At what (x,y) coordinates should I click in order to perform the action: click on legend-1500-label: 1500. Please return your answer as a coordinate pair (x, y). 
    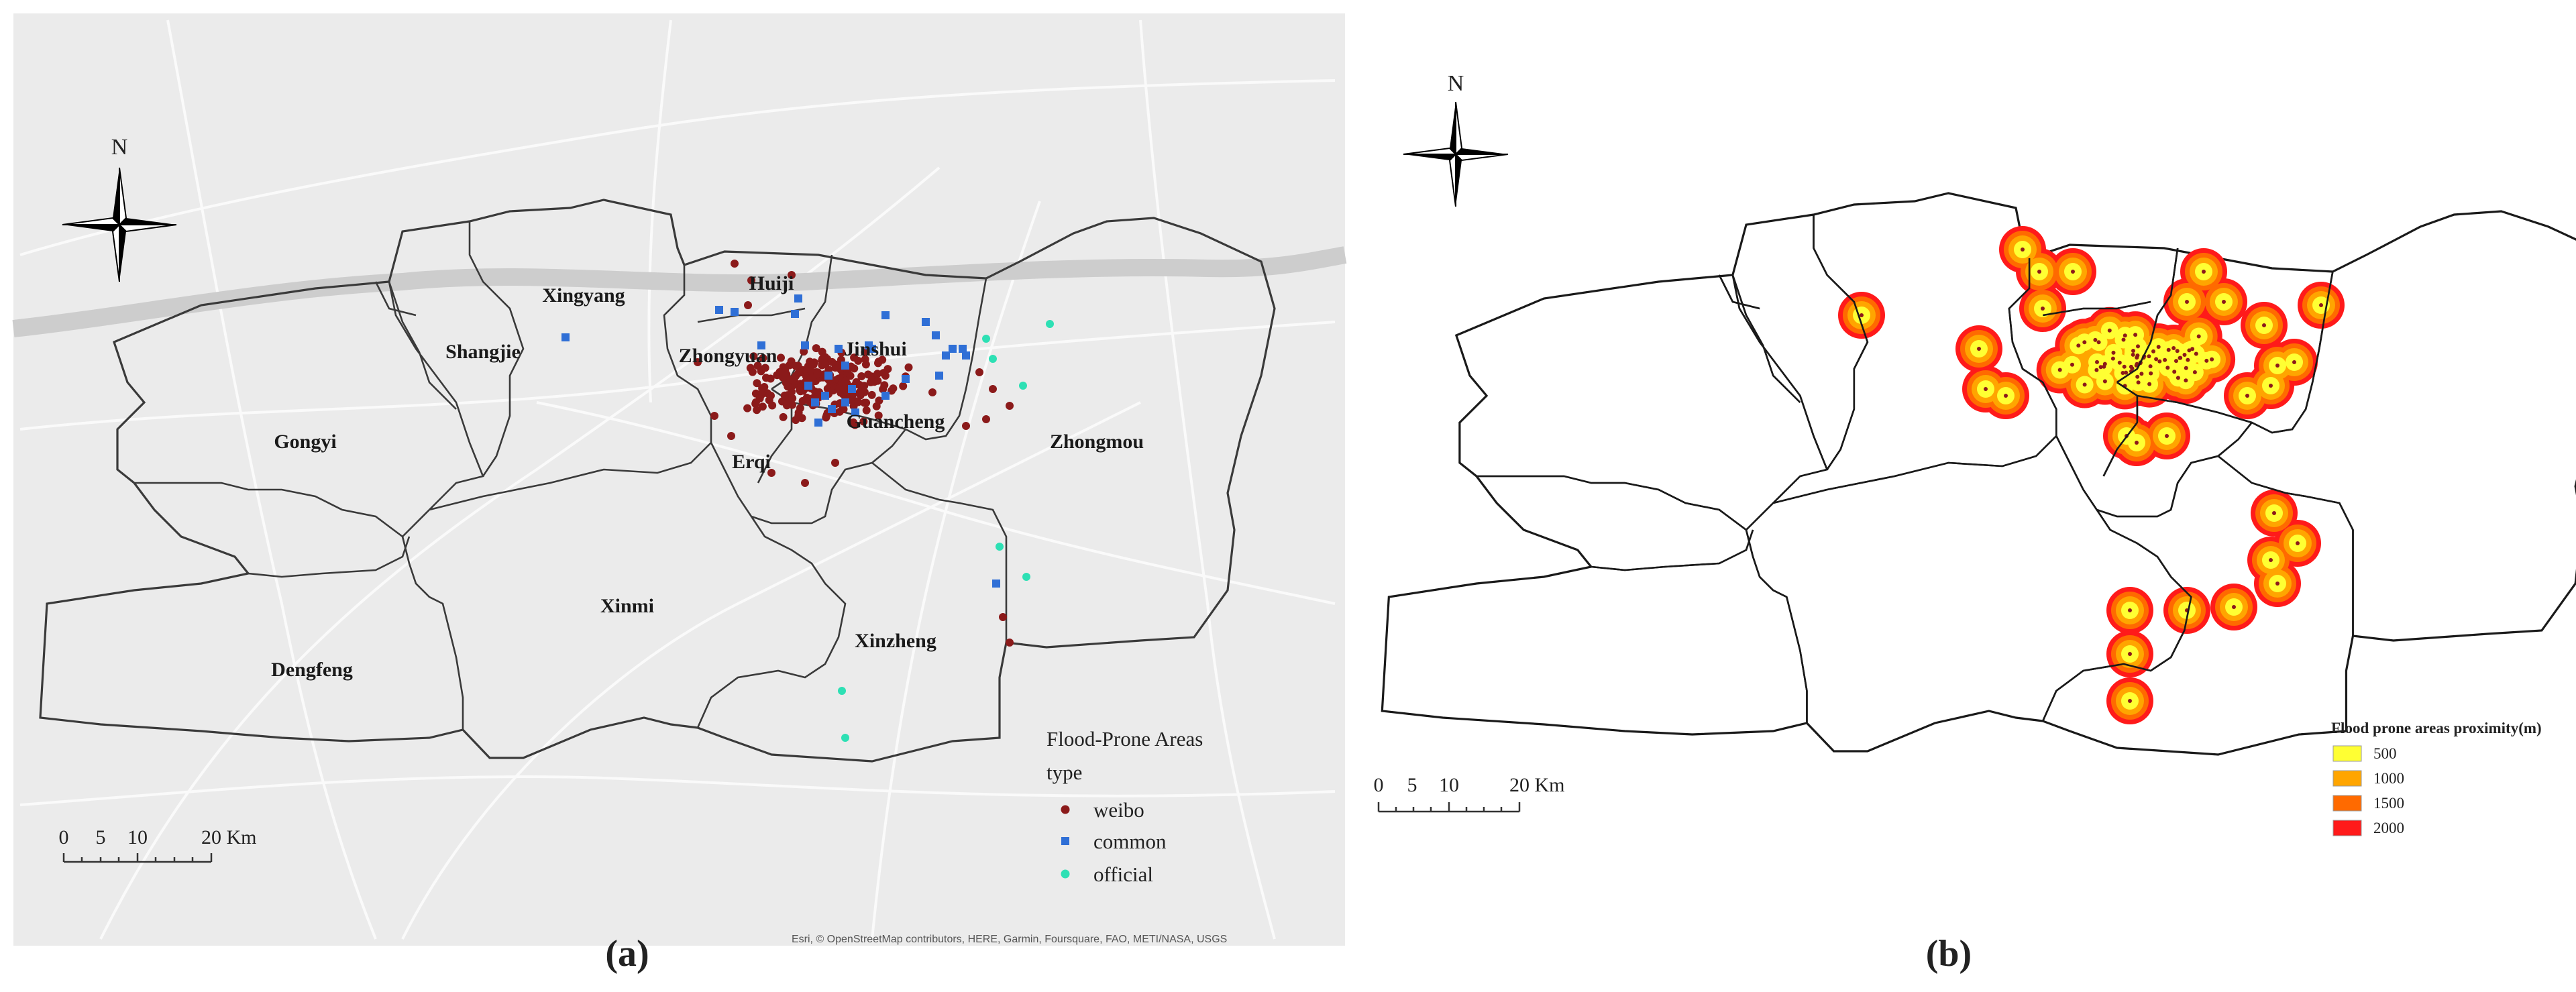
    Looking at the image, I should click on (2388, 803).